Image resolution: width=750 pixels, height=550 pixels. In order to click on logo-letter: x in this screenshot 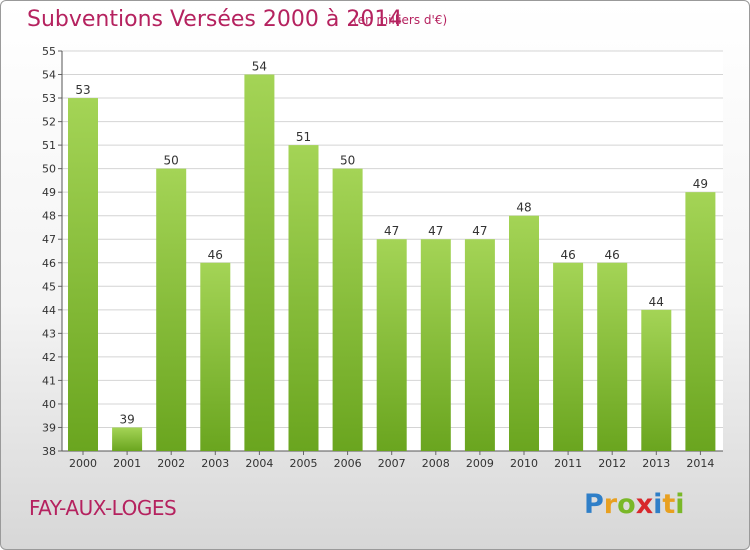, I will do `click(644, 504)`.